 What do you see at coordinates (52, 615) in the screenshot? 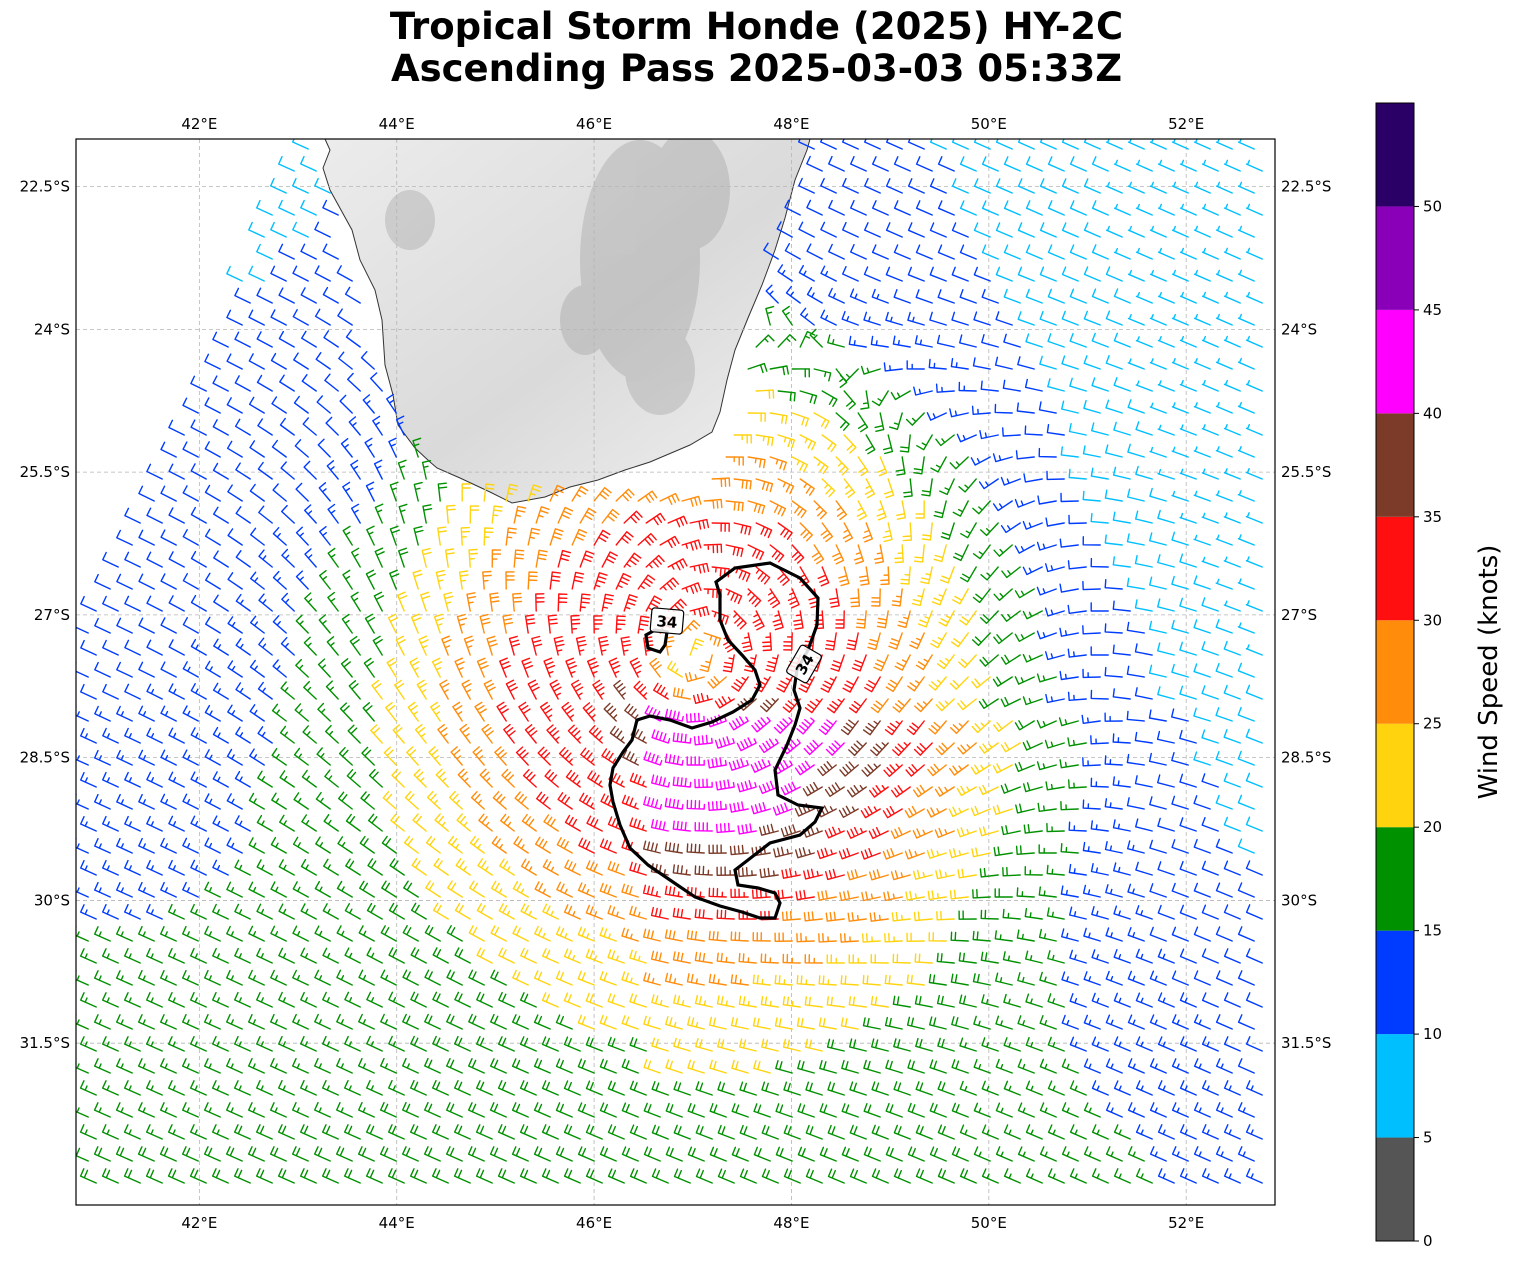
I see `lat-tick-label-left: 27°S` at bounding box center [52, 615].